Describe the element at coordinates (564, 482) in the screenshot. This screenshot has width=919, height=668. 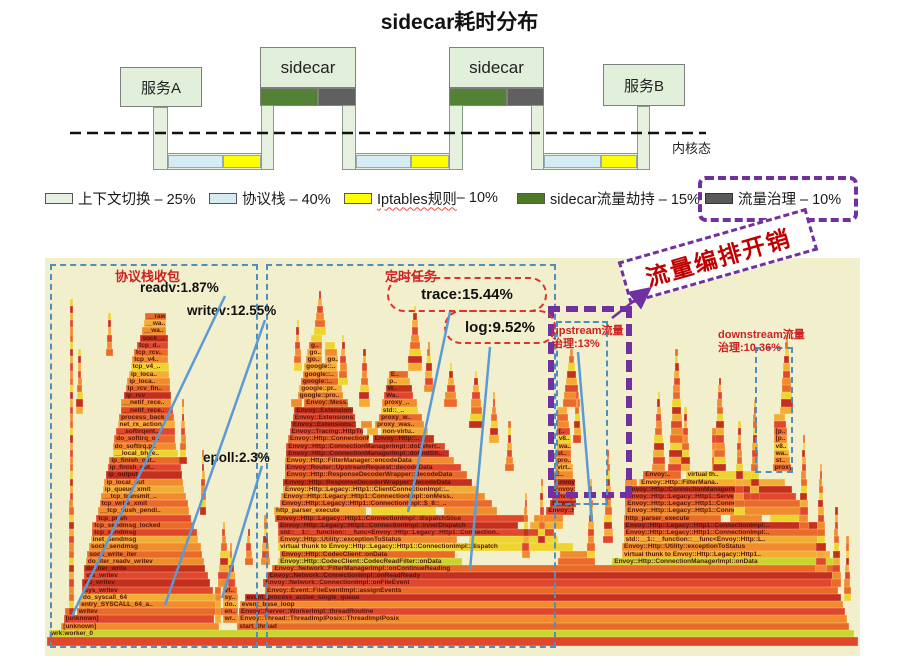
I see `flame-frame: Envoy:..` at that location.